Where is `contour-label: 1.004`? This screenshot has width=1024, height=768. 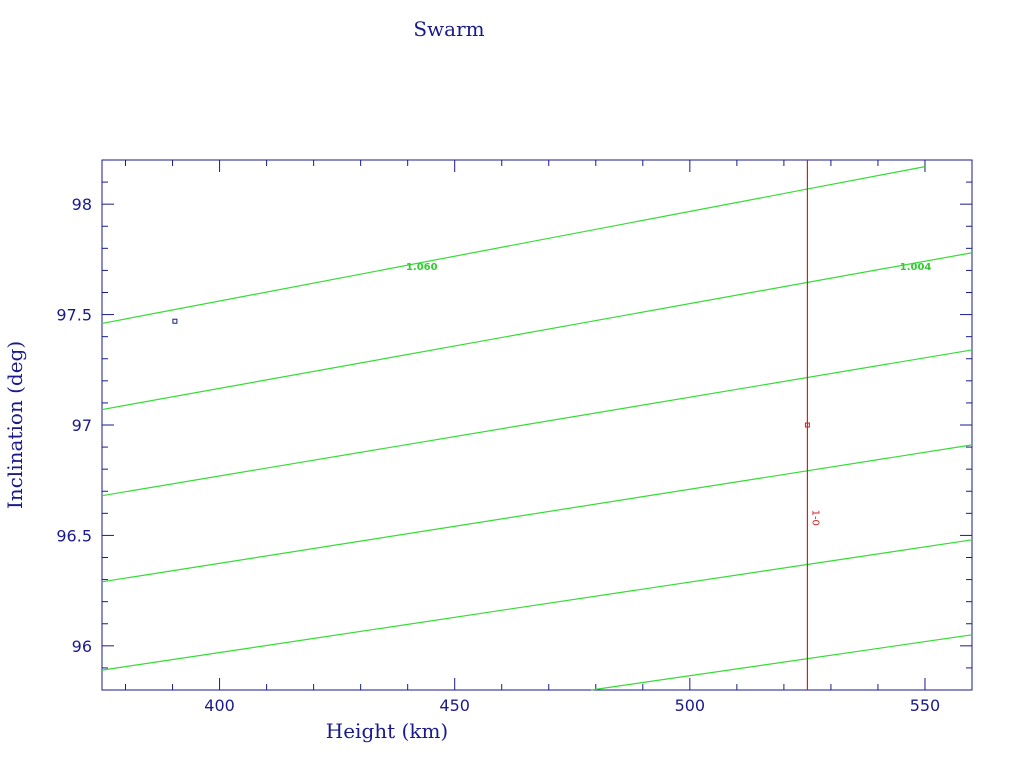
contour-label: 1.004 is located at coordinates (916, 267).